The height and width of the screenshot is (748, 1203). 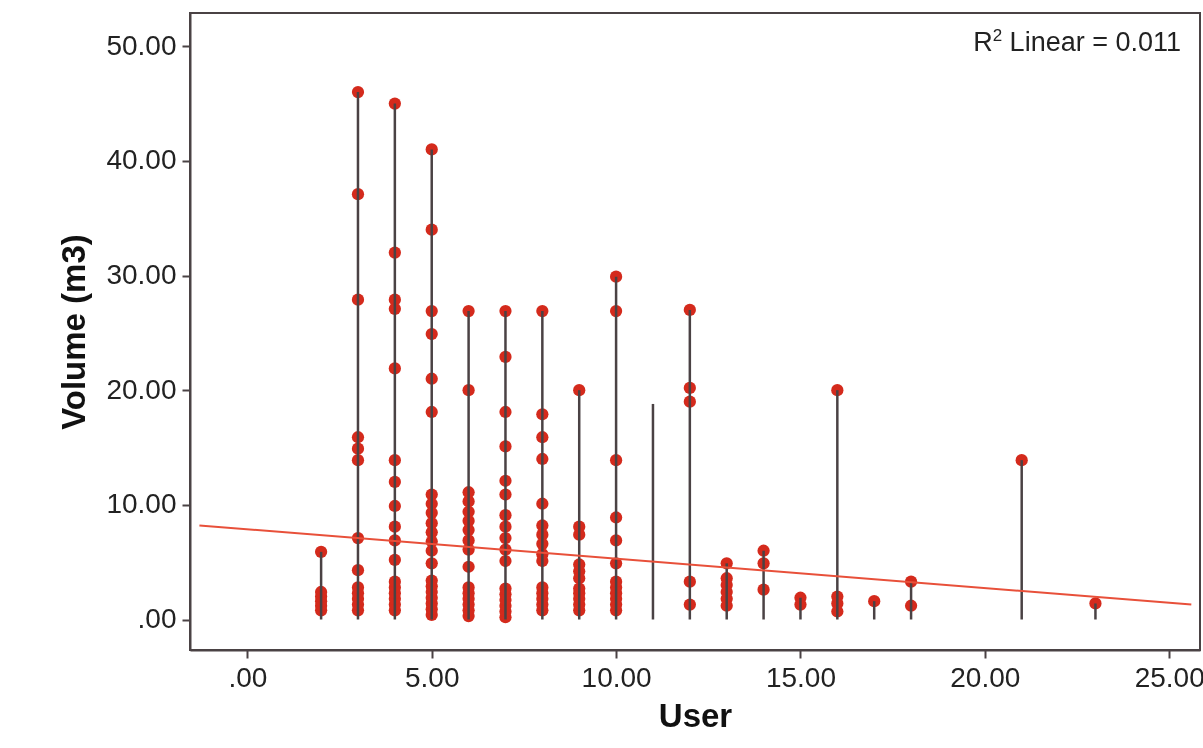 I want to click on y-tick-label: 40.00, so click(x=141, y=160).